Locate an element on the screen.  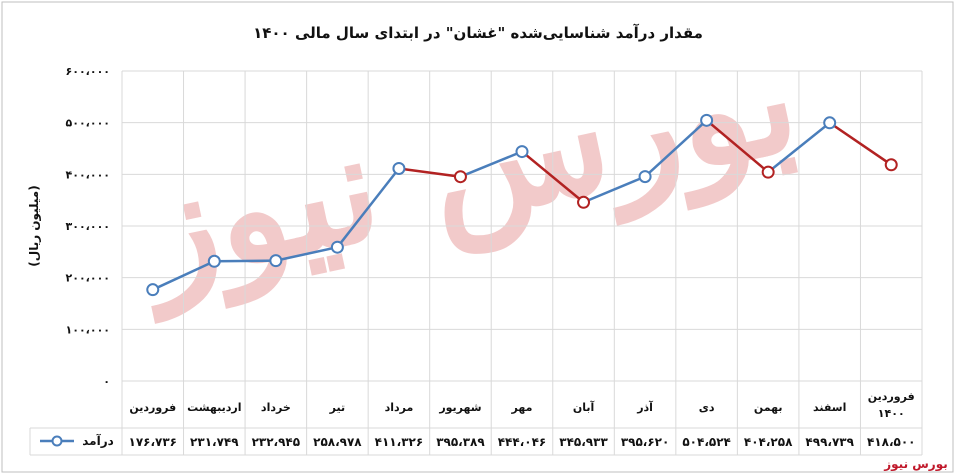
legend-marker is located at coordinates (57, 441).